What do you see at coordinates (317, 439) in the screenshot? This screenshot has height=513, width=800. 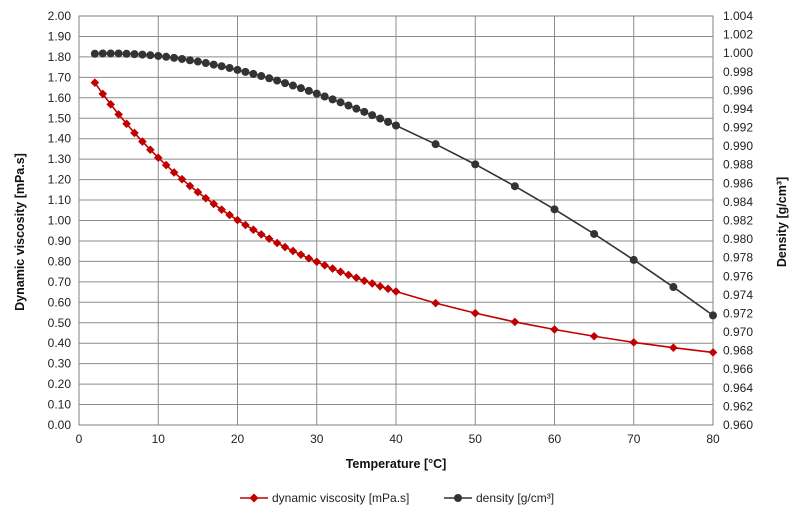 I see `x-tick-label: 30` at bounding box center [317, 439].